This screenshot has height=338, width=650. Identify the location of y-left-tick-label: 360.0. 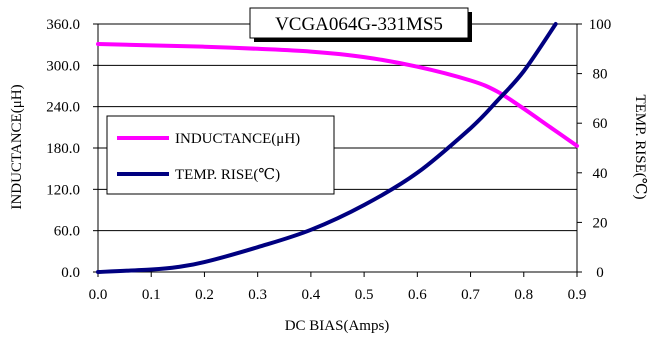
(63, 25).